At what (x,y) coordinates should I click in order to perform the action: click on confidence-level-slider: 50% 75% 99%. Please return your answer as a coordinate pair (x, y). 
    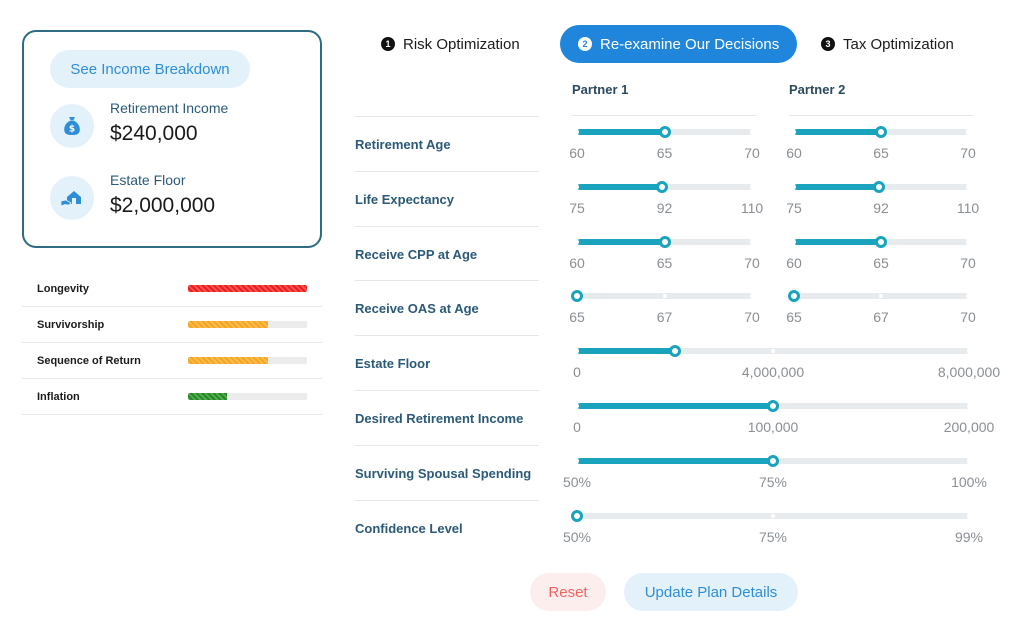
    Looking at the image, I should click on (773, 527).